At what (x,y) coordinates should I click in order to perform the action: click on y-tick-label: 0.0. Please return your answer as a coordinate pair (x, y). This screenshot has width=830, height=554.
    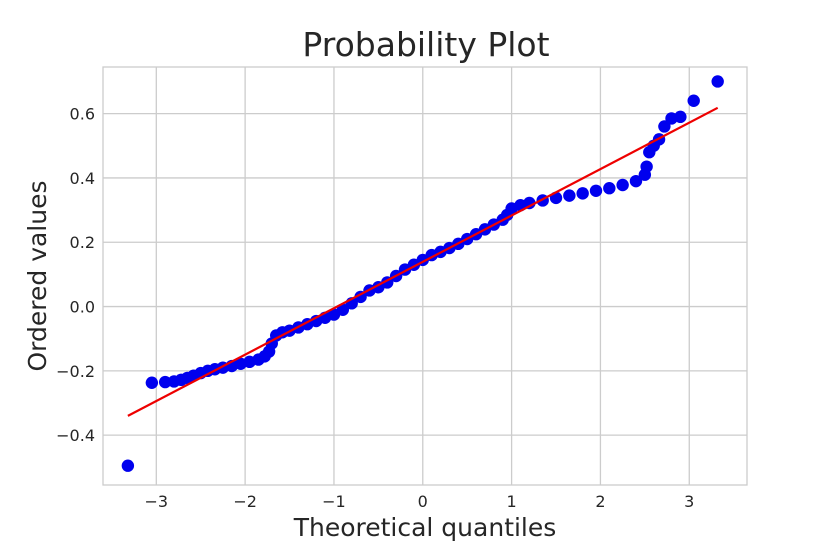
    Looking at the image, I should click on (82, 307).